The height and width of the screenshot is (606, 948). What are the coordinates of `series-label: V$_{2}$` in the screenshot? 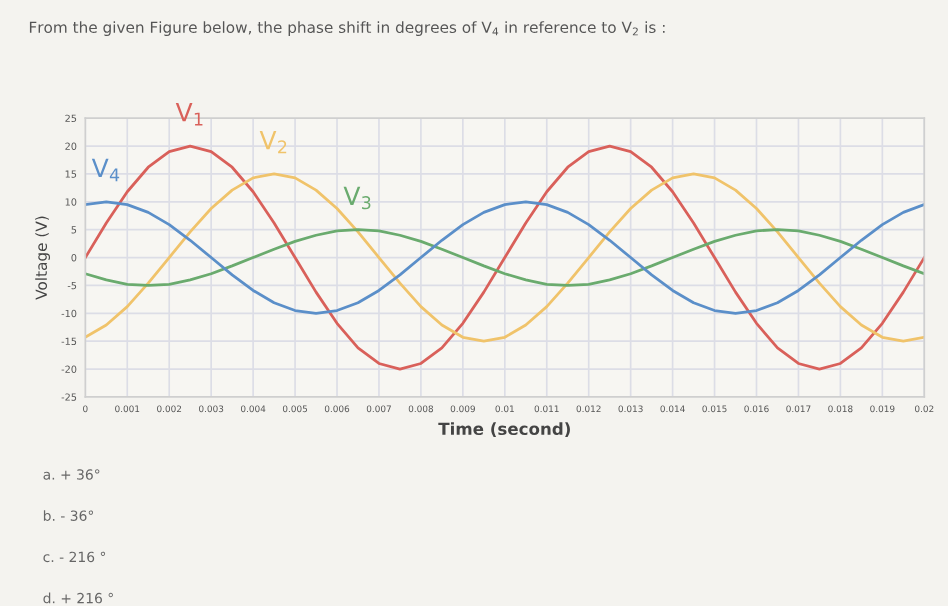 It's located at (273, 142).